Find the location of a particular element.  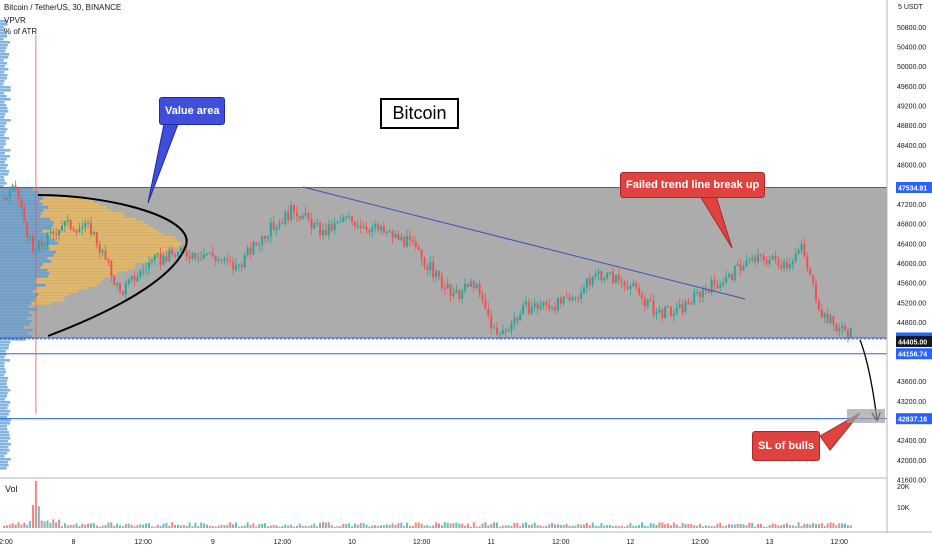

volume-tick-label: 10K is located at coordinates (903, 508).